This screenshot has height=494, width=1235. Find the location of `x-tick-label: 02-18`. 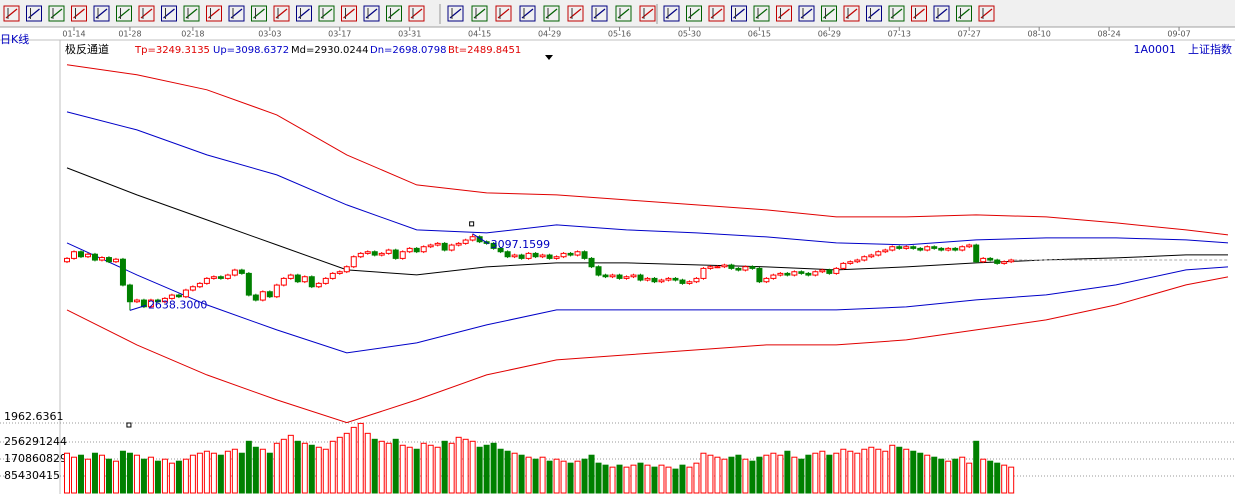

x-tick-label: 02-18 is located at coordinates (192, 34).